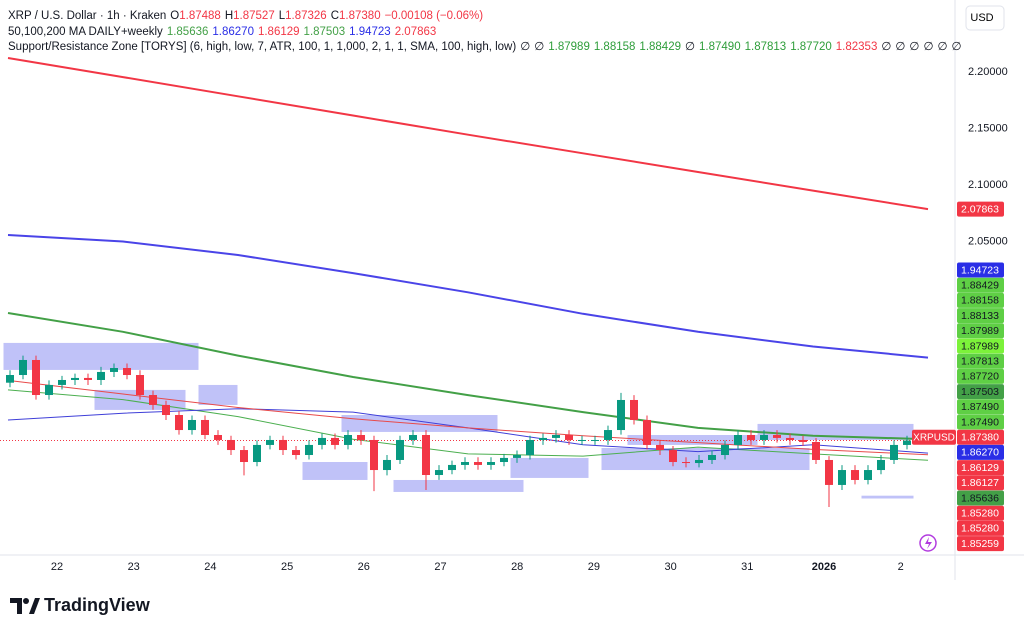 This screenshot has width=1024, height=632. I want to click on zone-value: 1.88429, so click(660, 47).